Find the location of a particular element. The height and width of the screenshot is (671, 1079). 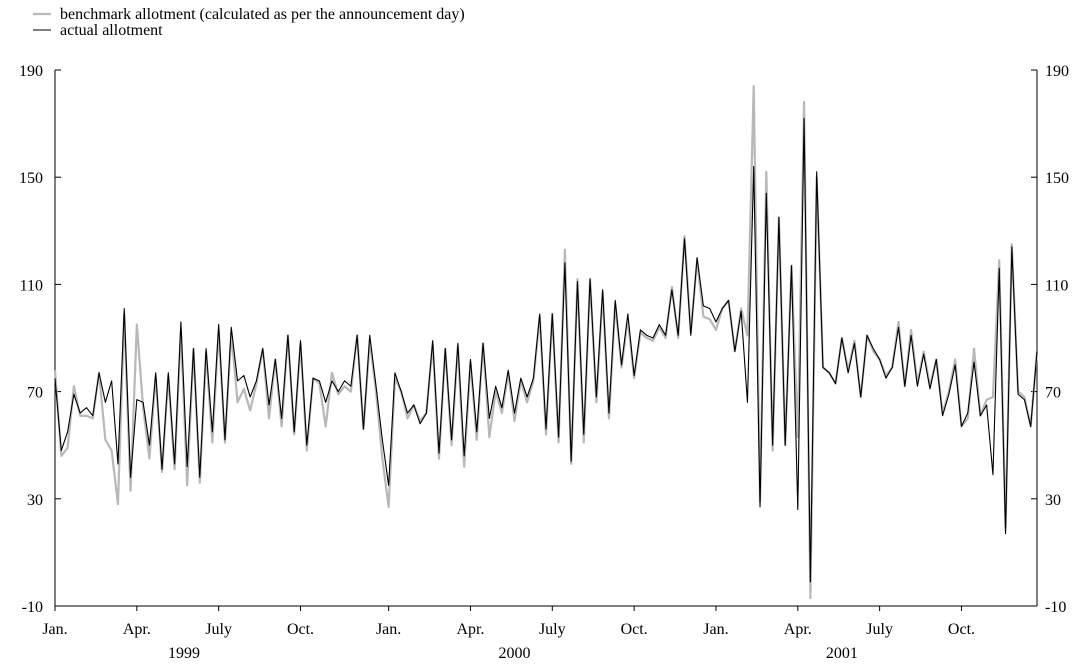

year-label: 2000 is located at coordinates (515, 653).